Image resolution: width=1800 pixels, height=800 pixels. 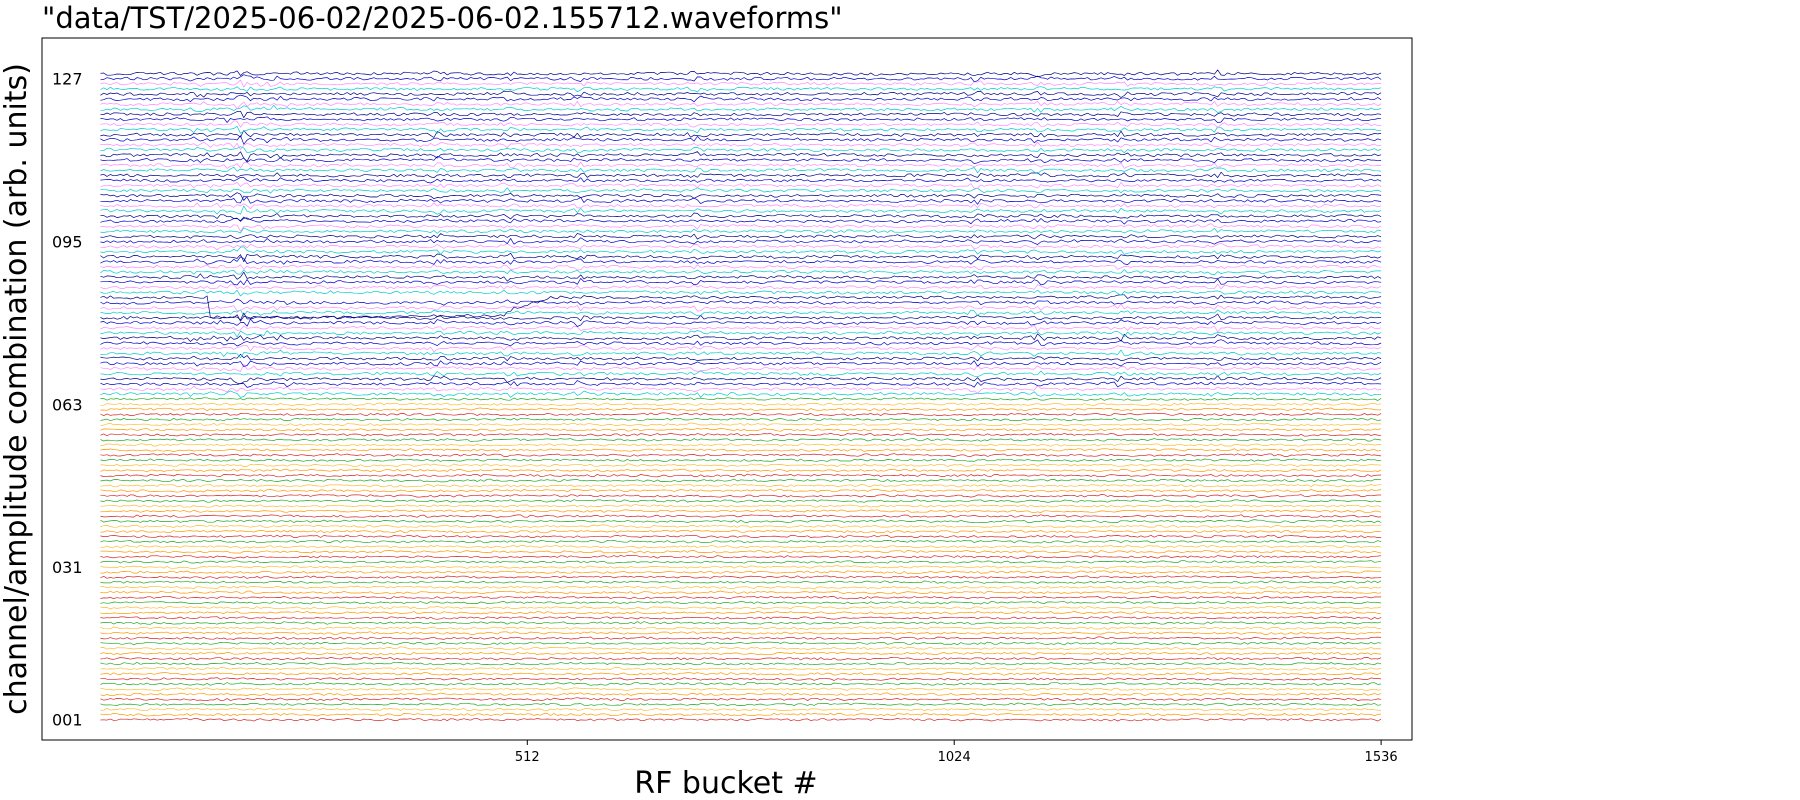 What do you see at coordinates (67, 242) in the screenshot?
I see `y-tick-label: 095` at bounding box center [67, 242].